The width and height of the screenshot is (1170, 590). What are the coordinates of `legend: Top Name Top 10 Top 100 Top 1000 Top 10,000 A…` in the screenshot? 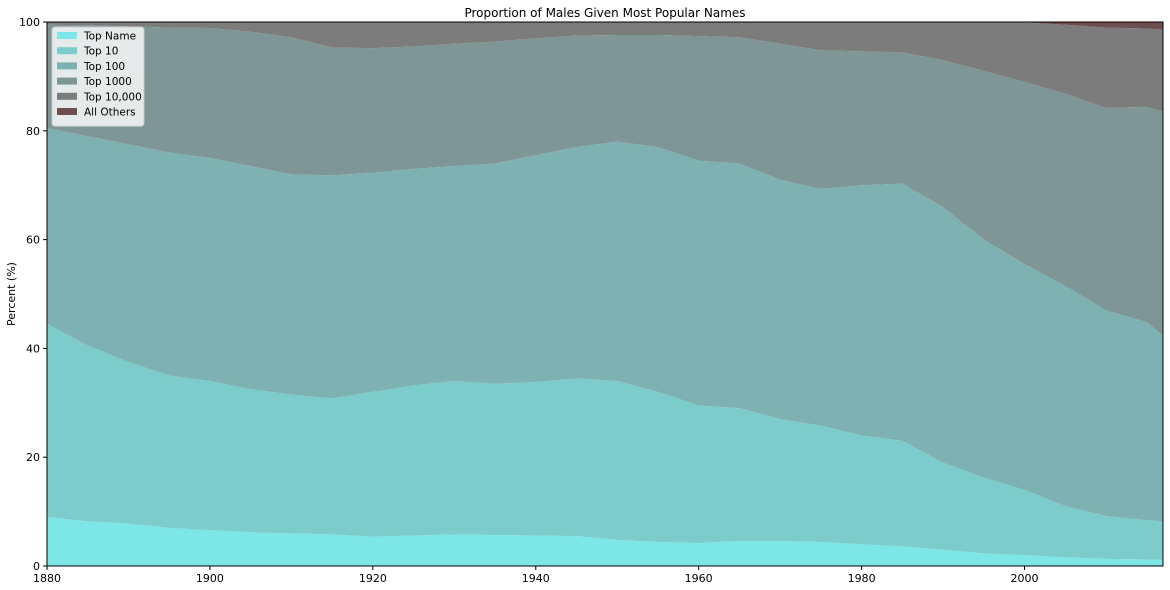 It's located at (98, 76).